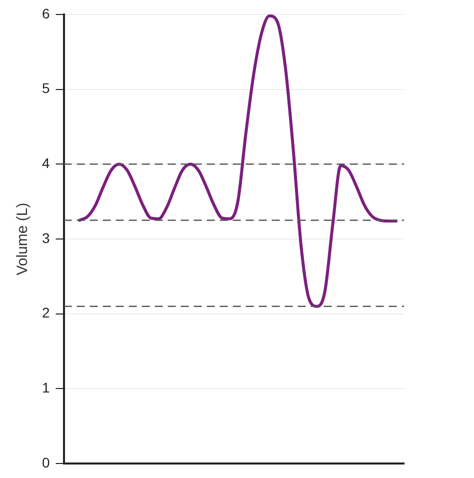  What do you see at coordinates (46, 162) in the screenshot?
I see `y-tick-label: 4` at bounding box center [46, 162].